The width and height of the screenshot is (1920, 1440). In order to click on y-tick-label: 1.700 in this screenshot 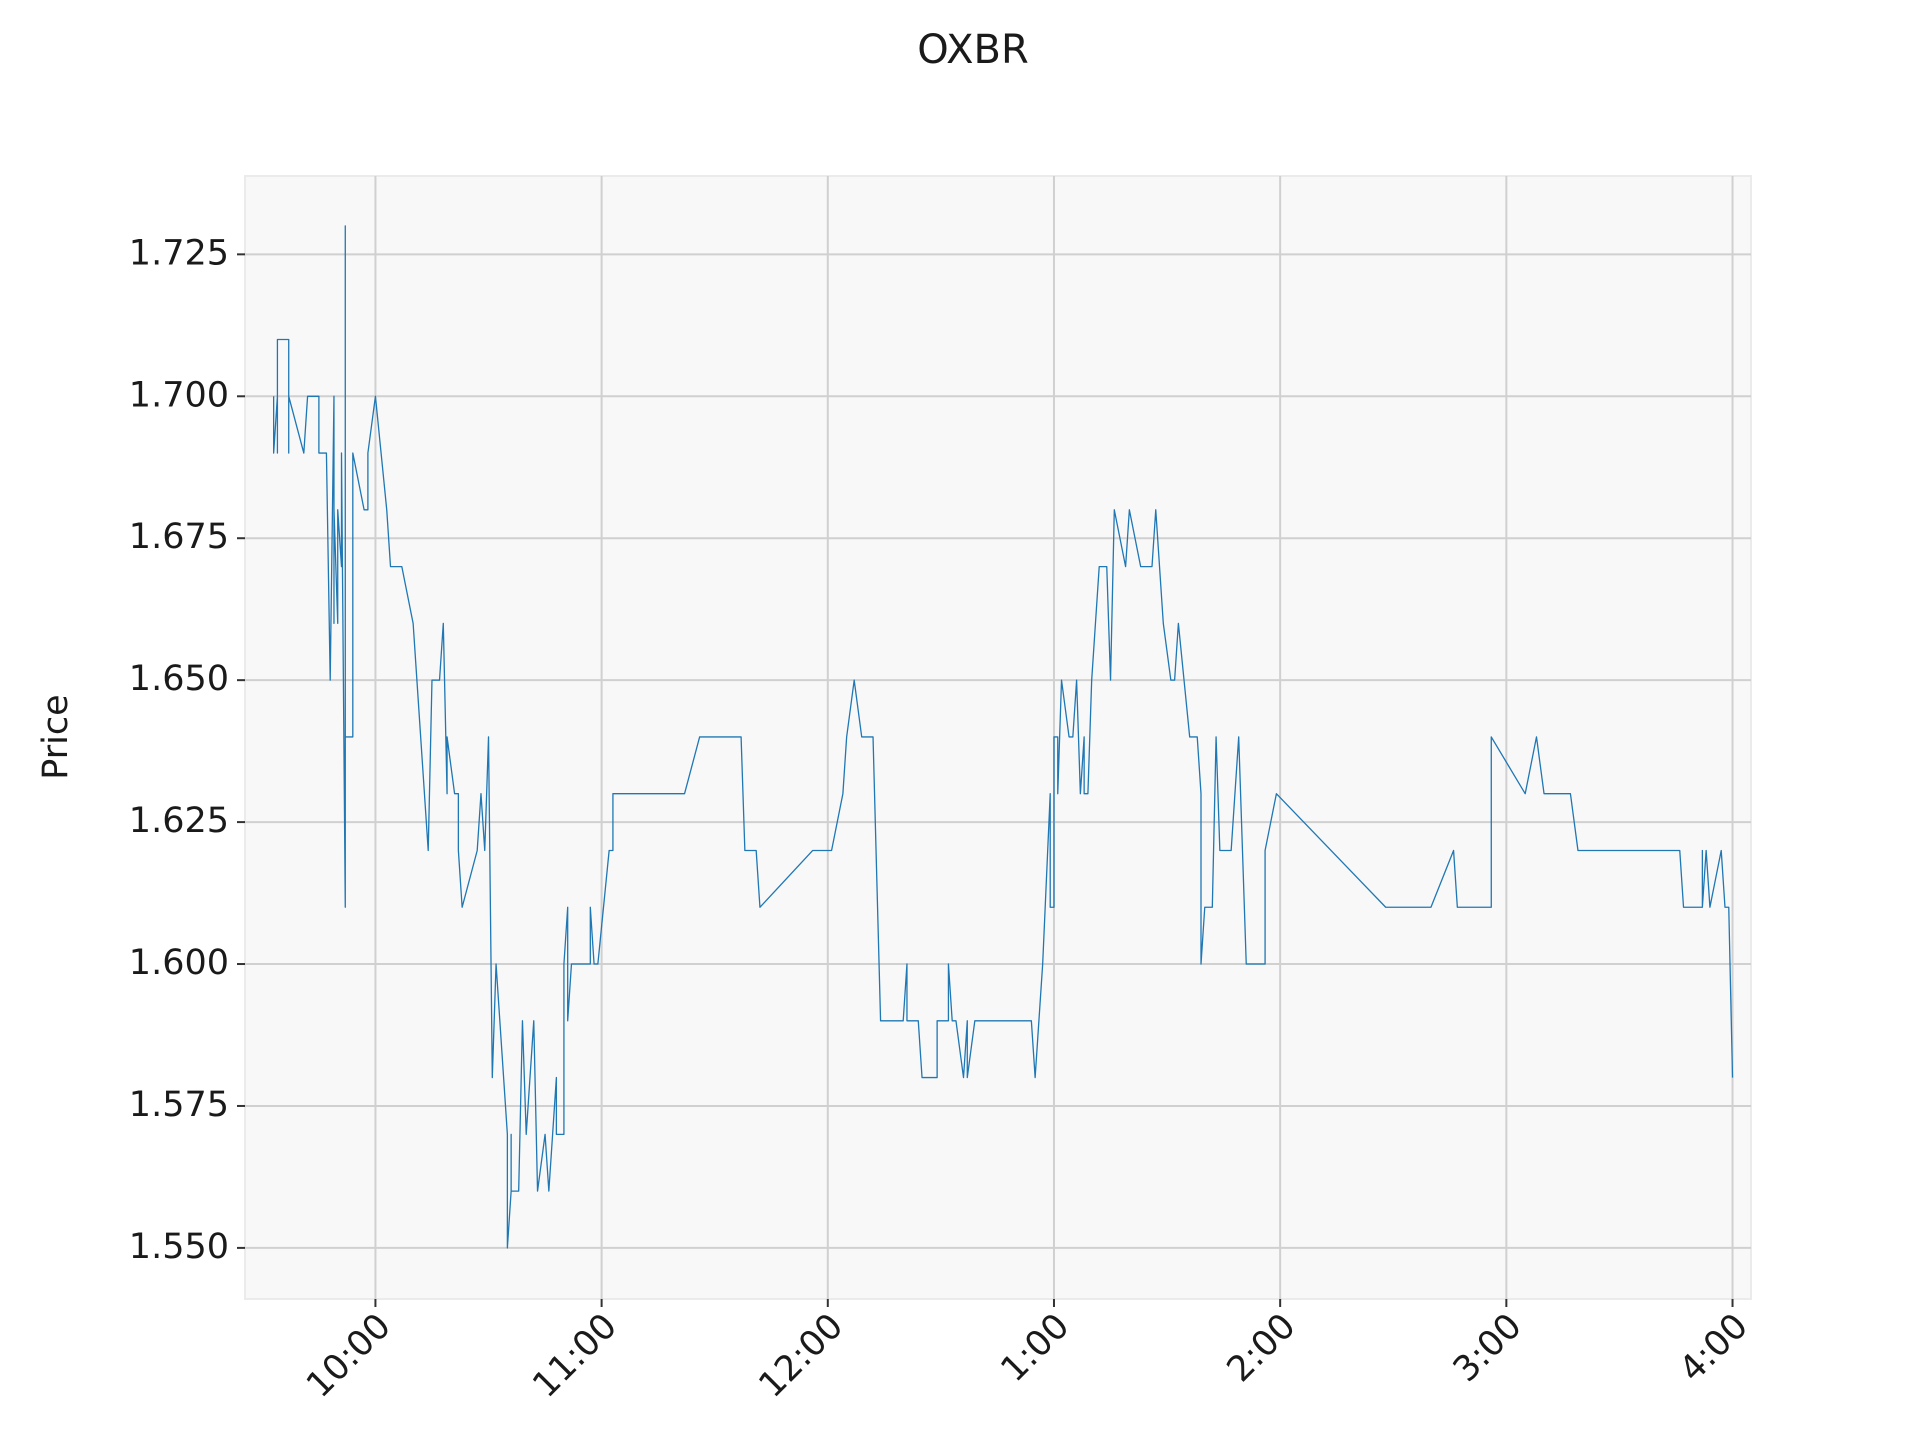, I will do `click(179, 395)`.